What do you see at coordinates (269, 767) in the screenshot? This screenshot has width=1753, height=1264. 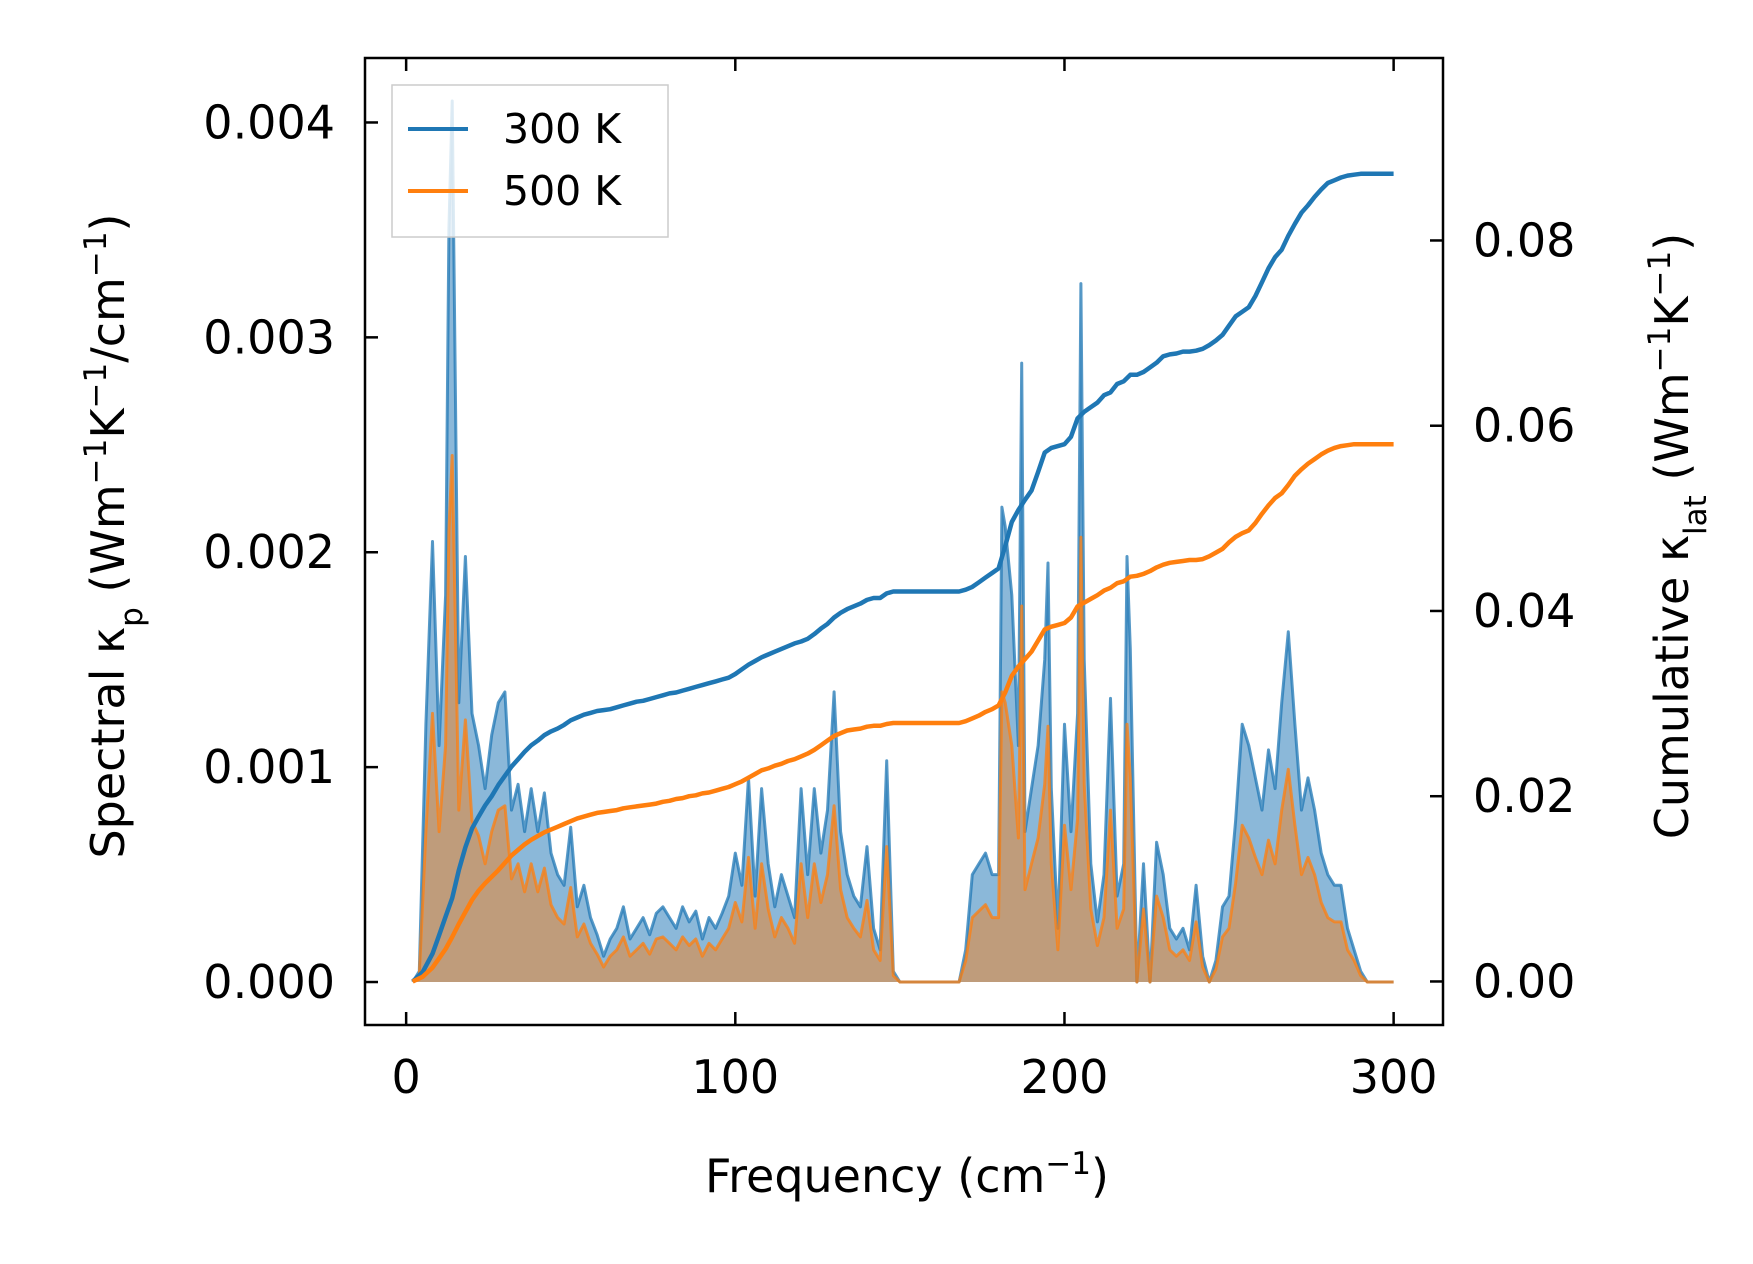 I see `y-tick-label-left: 0.001` at bounding box center [269, 767].